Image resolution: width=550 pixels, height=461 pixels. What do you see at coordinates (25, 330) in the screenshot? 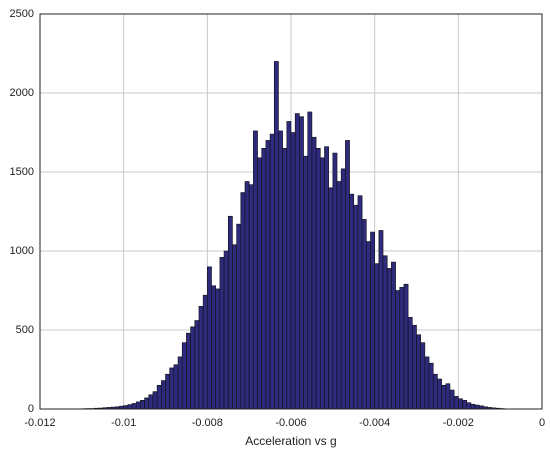
I see `y-tick-label: 500` at bounding box center [25, 330].